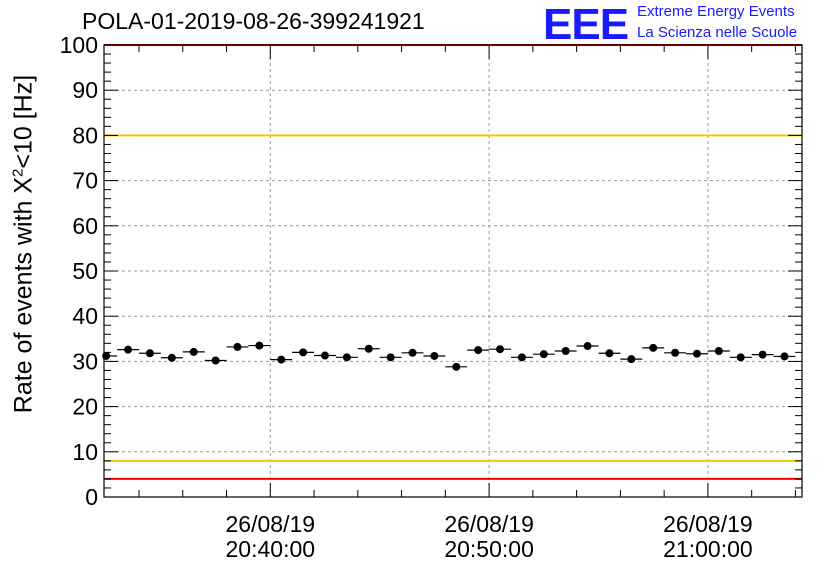 Image resolution: width=836 pixels, height=572 pixels. What do you see at coordinates (79, 45) in the screenshot?
I see `y-tick-label: 100` at bounding box center [79, 45].